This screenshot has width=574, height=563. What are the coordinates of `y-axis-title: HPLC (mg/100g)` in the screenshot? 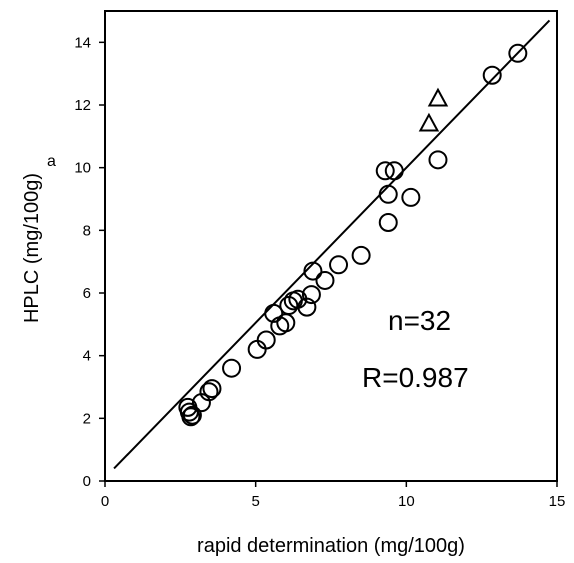 It's located at (32, 248).